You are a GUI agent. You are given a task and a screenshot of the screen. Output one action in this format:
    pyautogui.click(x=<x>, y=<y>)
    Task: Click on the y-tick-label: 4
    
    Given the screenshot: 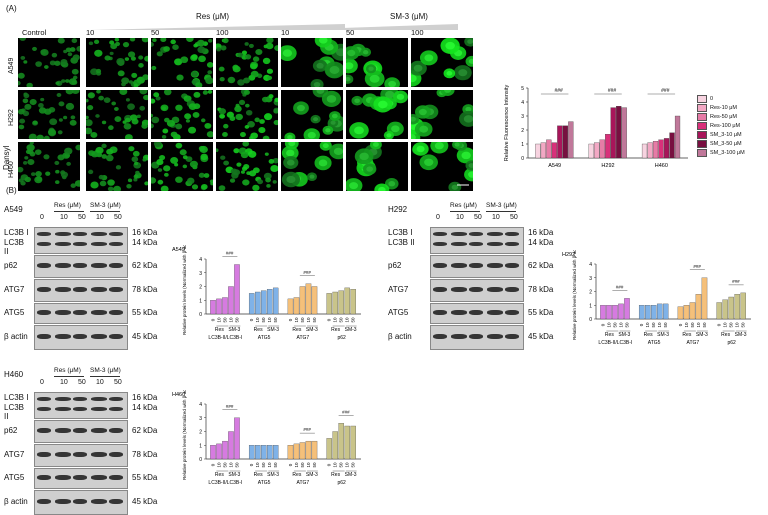 What is the action you would take?
    pyautogui.click(x=200, y=405)
    